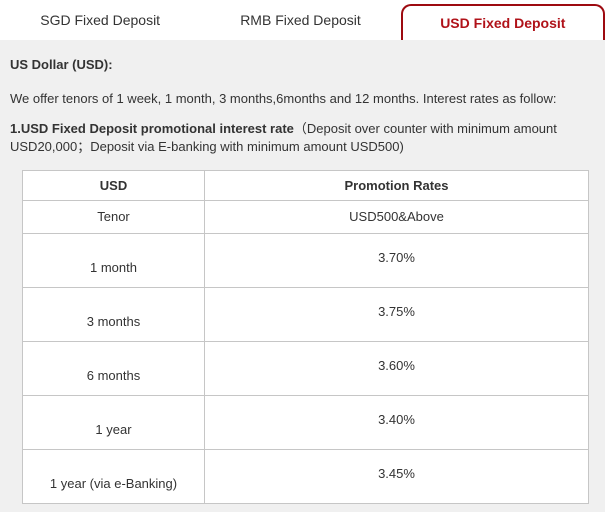 The width and height of the screenshot is (605, 512). I want to click on rate-cell: 3.60%, so click(396, 368).